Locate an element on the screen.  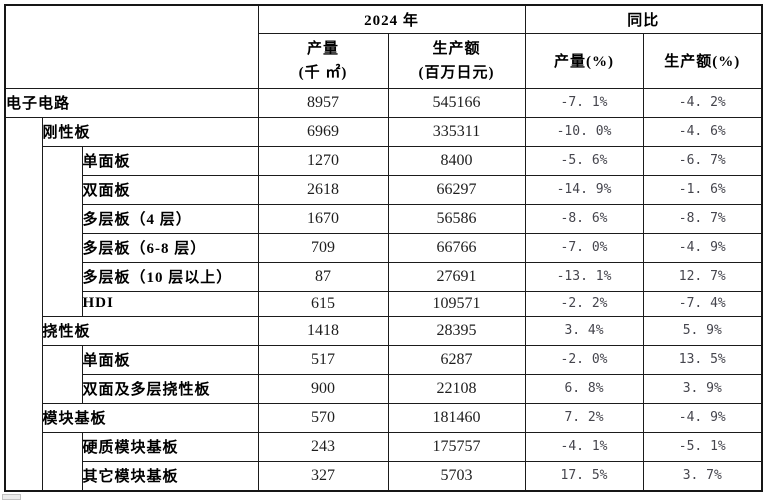
value-cell: 27691 is located at coordinates (456, 276).